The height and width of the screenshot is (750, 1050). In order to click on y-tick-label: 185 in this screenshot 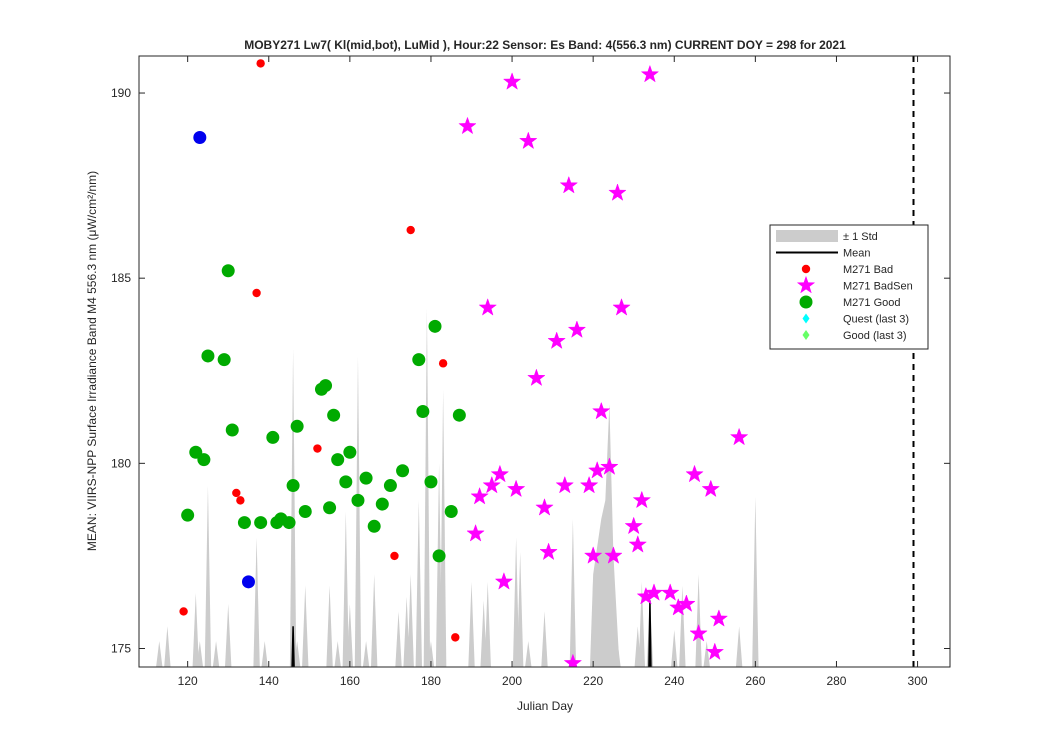, I will do `click(121, 278)`.